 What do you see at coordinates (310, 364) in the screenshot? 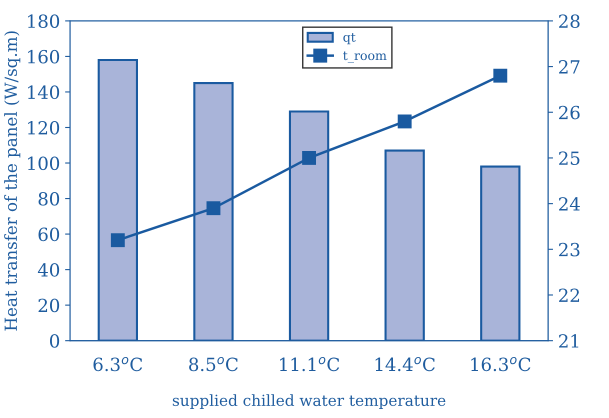
I see `x-tick-label: 11.1$^{o}$C` at bounding box center [310, 364].